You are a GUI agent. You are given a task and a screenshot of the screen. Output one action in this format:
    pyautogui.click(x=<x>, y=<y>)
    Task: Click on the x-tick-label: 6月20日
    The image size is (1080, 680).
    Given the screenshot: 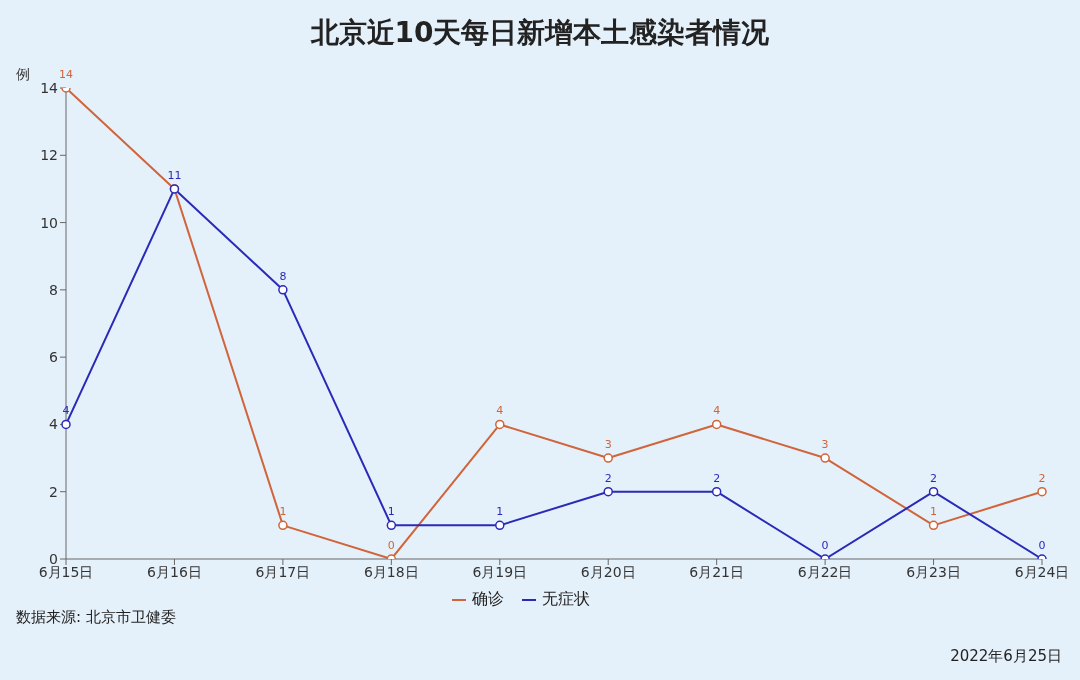 What is the action you would take?
    pyautogui.click(x=608, y=571)
    